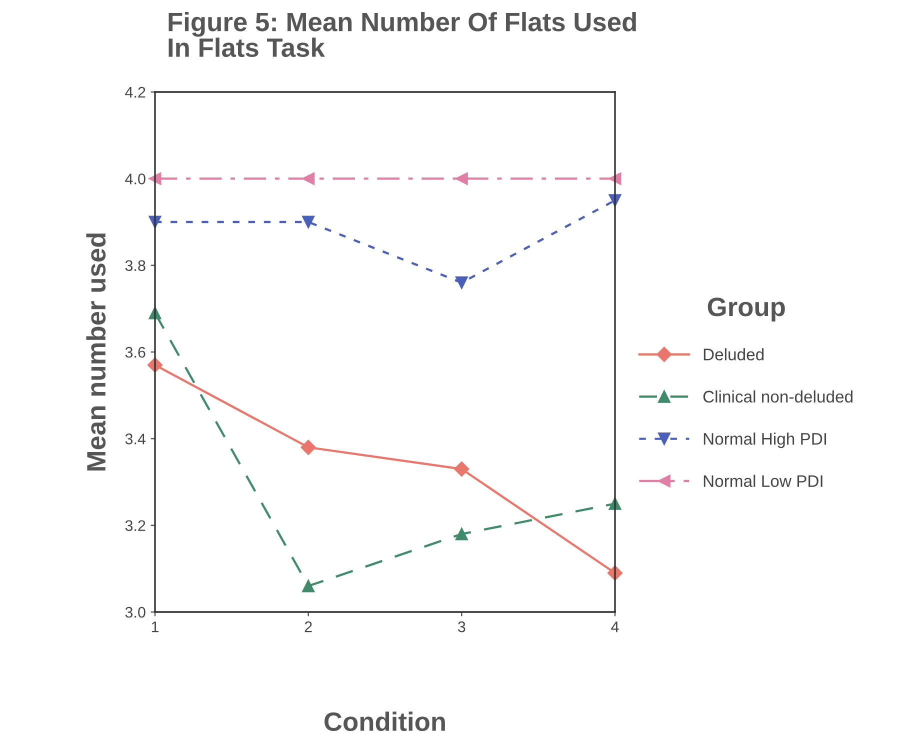 The height and width of the screenshot is (735, 900). Describe the element at coordinates (763, 481) in the screenshot. I see `legend-label: Normal Low PDI` at that location.